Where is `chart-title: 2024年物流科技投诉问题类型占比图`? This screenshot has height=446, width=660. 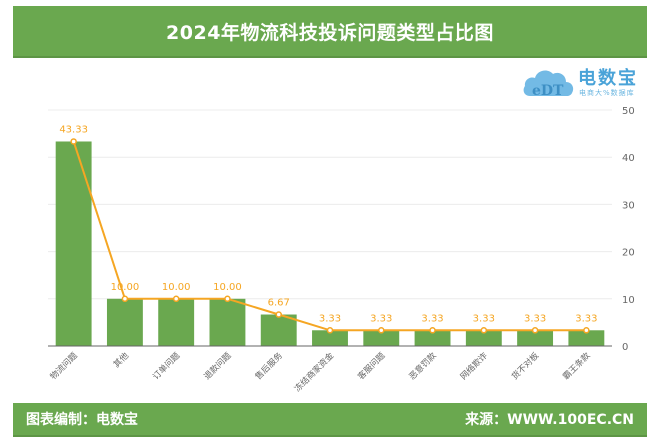
chart-title: 2024年物流科技投诉问题类型占比图 is located at coordinates (330, 32).